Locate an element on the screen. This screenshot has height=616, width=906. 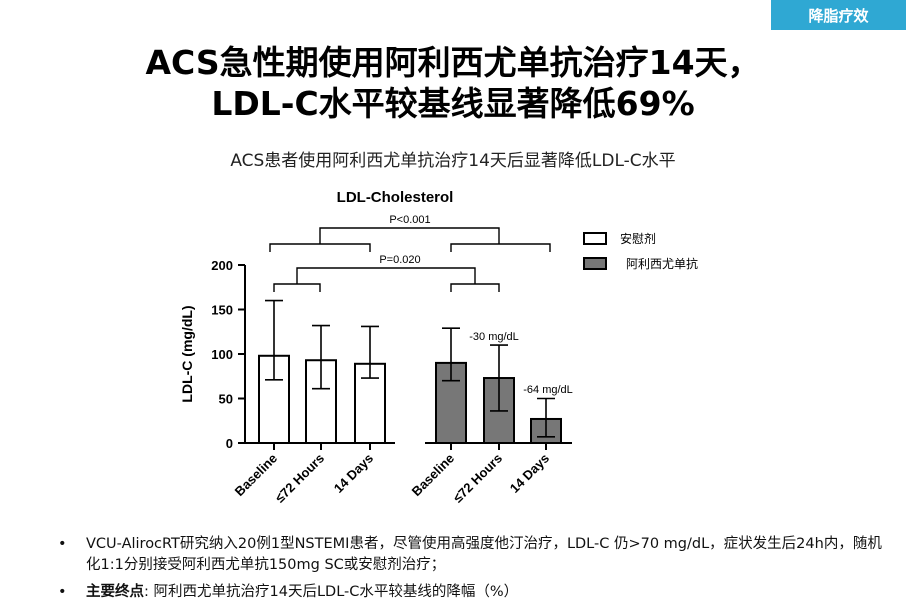
page-subtitle: ACS患者使用阿利西尤单抗治疗14天后显著降低LDL-C水平 is located at coordinates (453, 161).